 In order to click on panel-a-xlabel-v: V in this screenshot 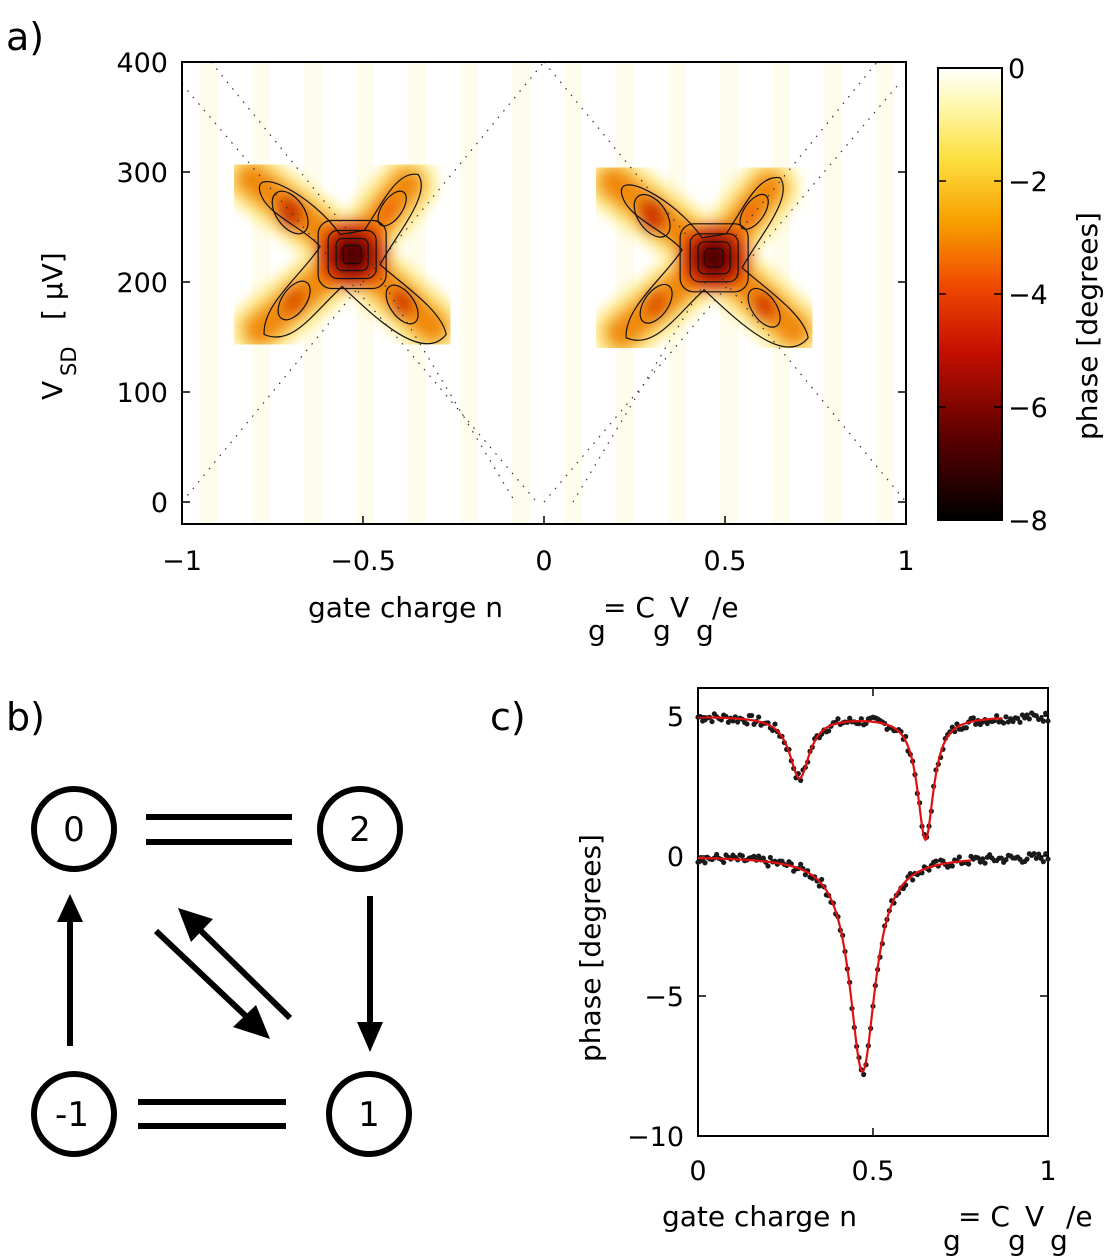, I will do `click(679, 607)`.